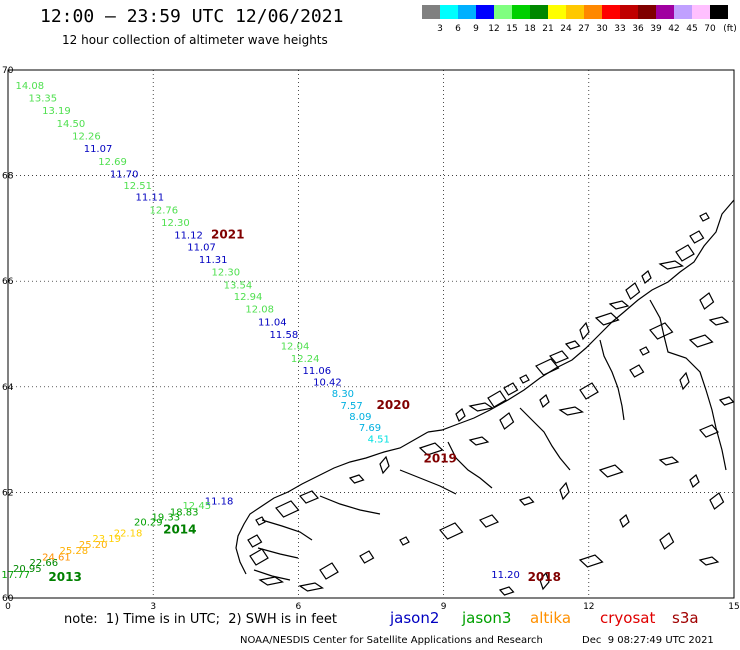  Describe the element at coordinates (74, 551) in the screenshot. I see `wave-height-label: 25.28` at that location.